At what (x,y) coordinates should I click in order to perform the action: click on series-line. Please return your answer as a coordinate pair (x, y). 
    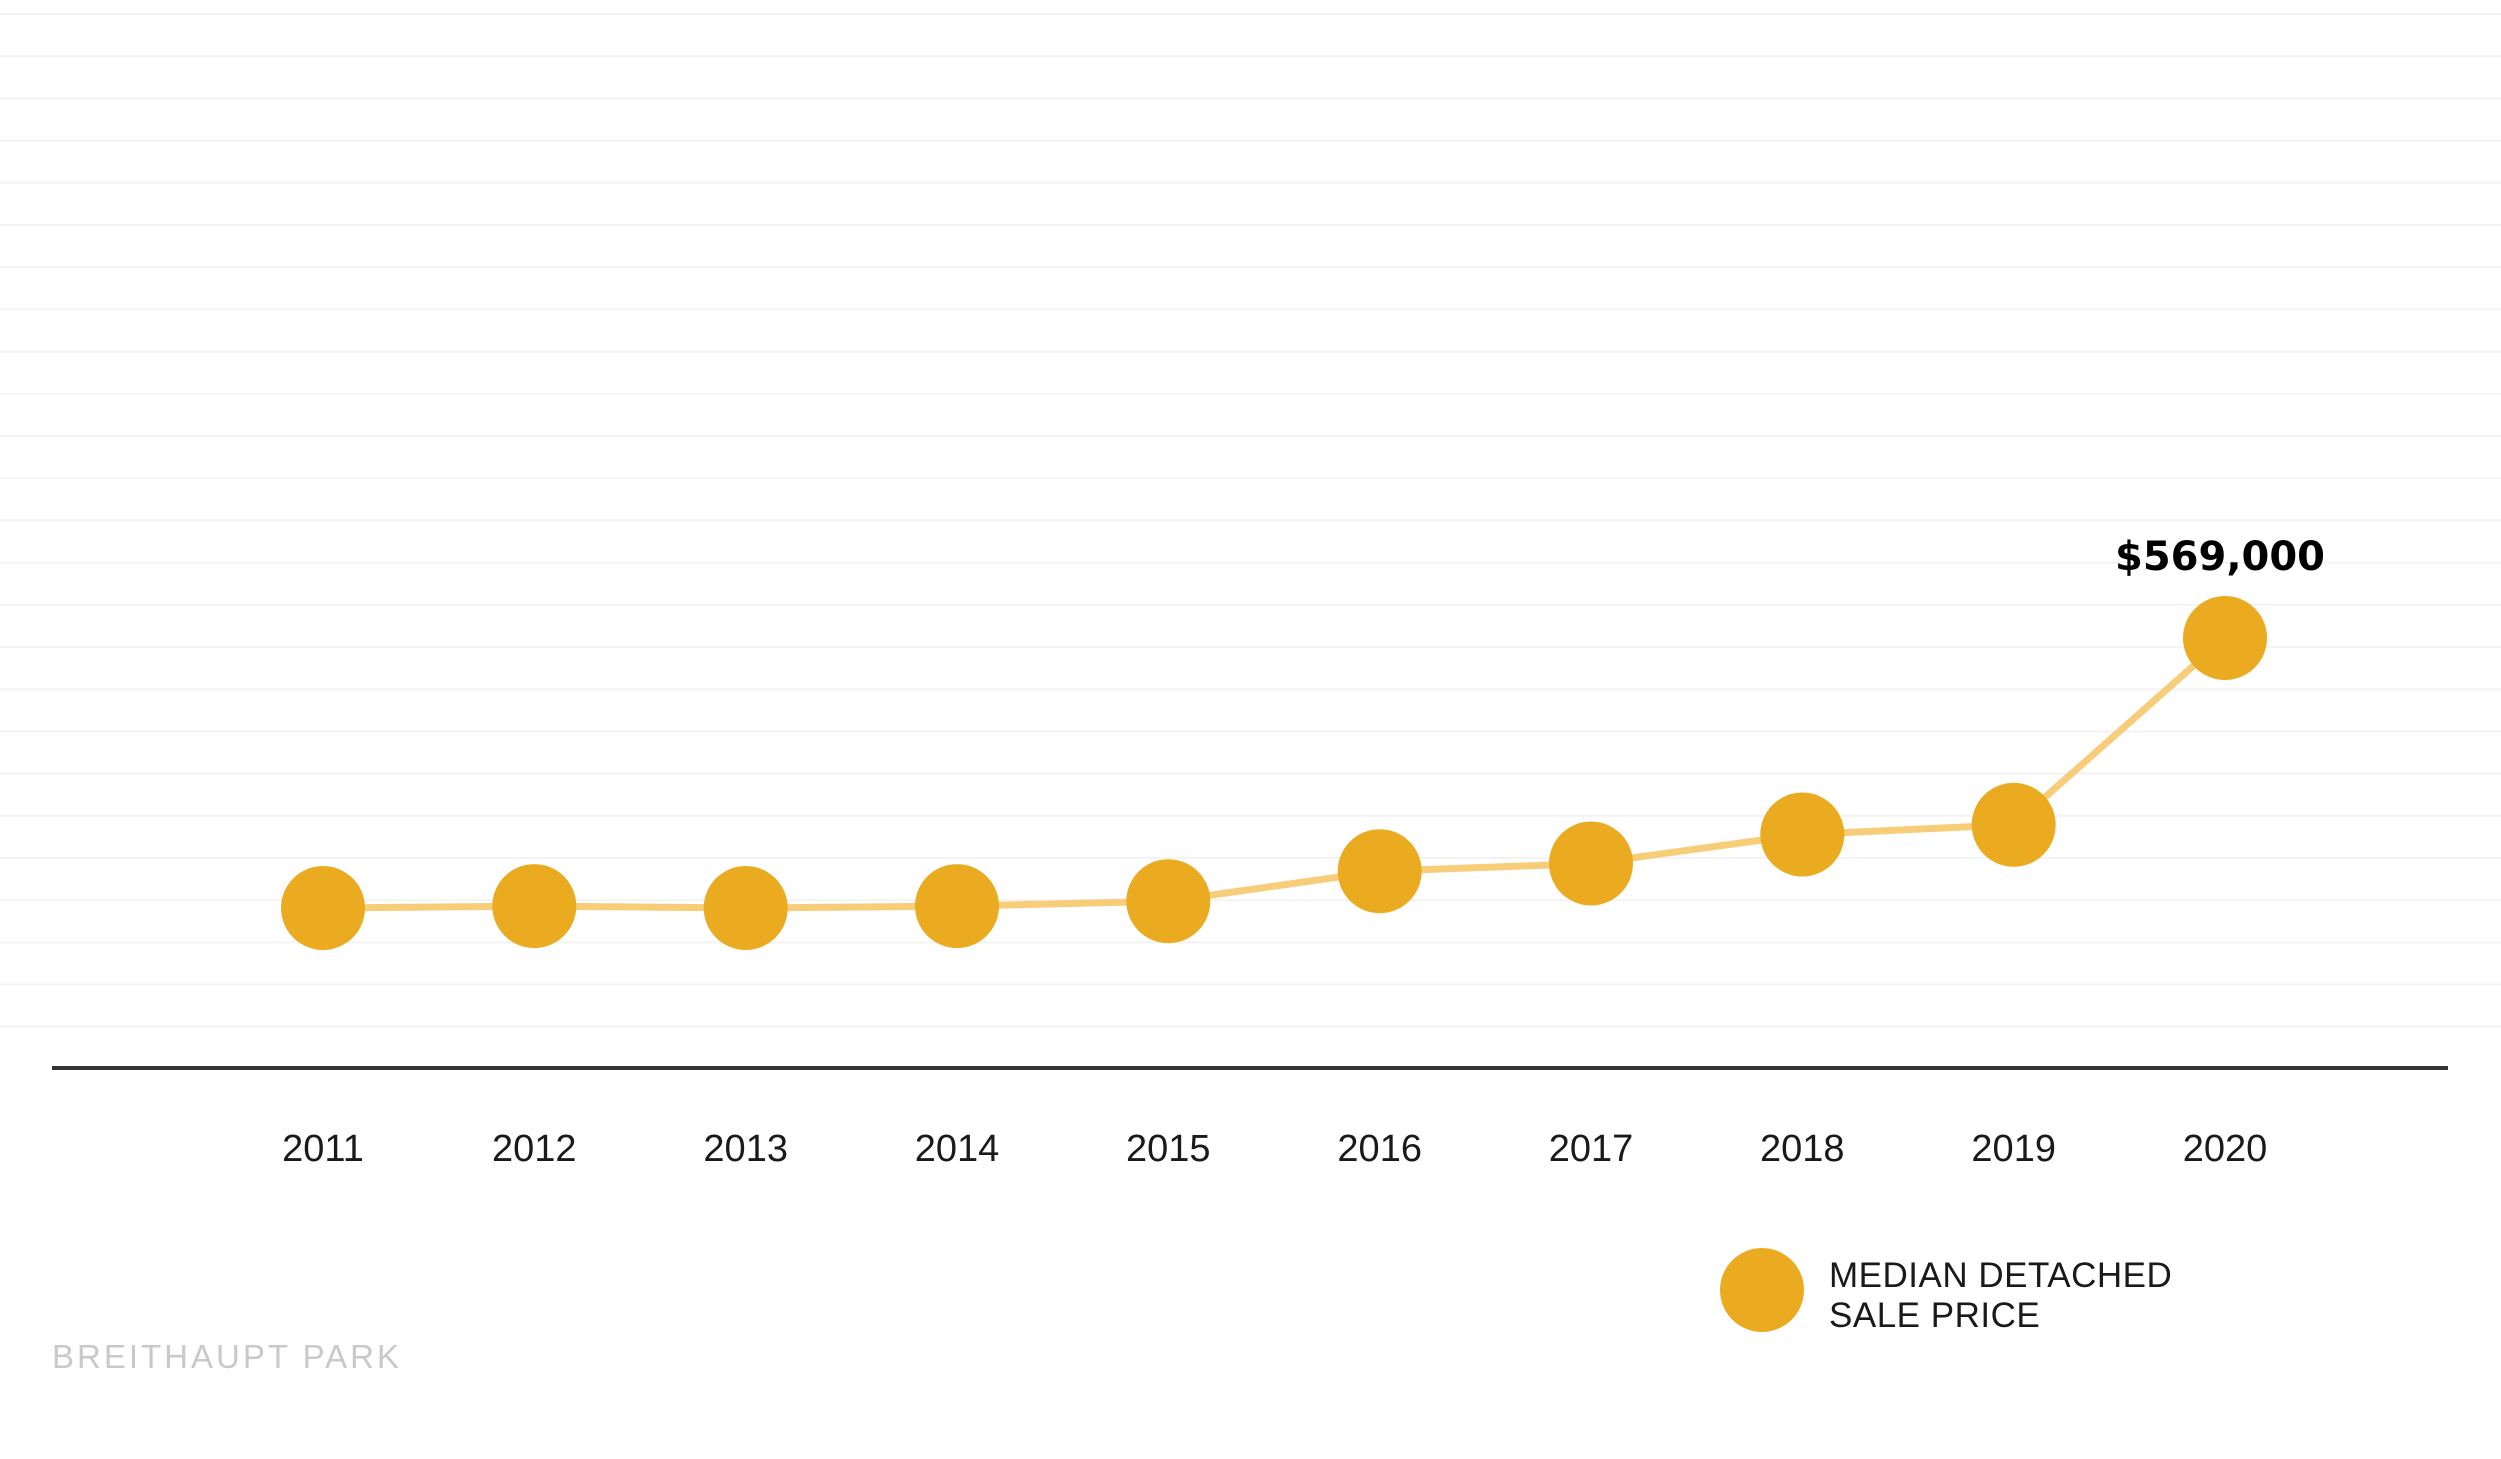
    Looking at the image, I should click on (1275, 773).